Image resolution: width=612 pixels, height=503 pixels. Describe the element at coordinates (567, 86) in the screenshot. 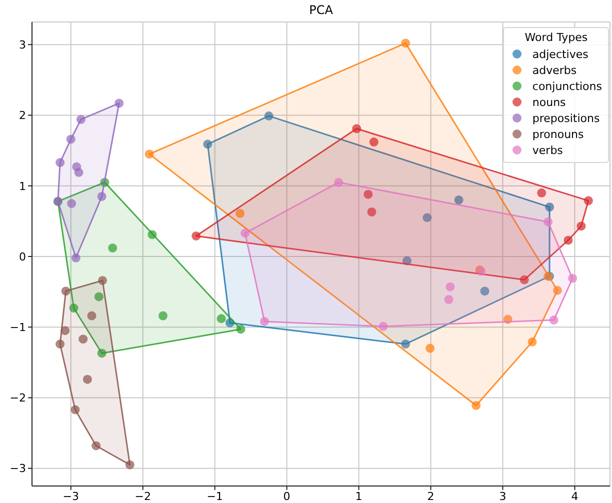

I see `legend-label: conjunctions` at that location.